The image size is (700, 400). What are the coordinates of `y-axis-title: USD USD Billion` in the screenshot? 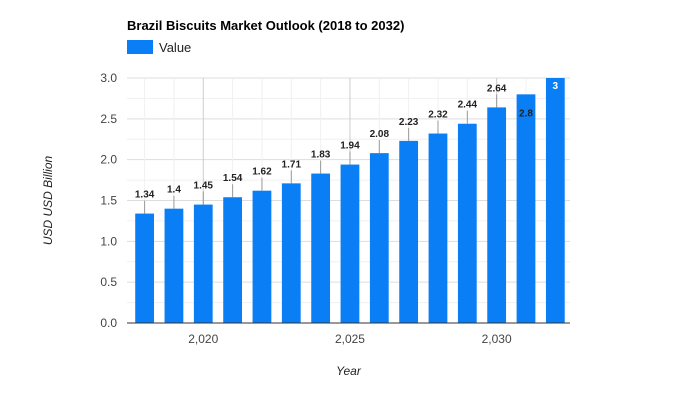 It's located at (48, 200).